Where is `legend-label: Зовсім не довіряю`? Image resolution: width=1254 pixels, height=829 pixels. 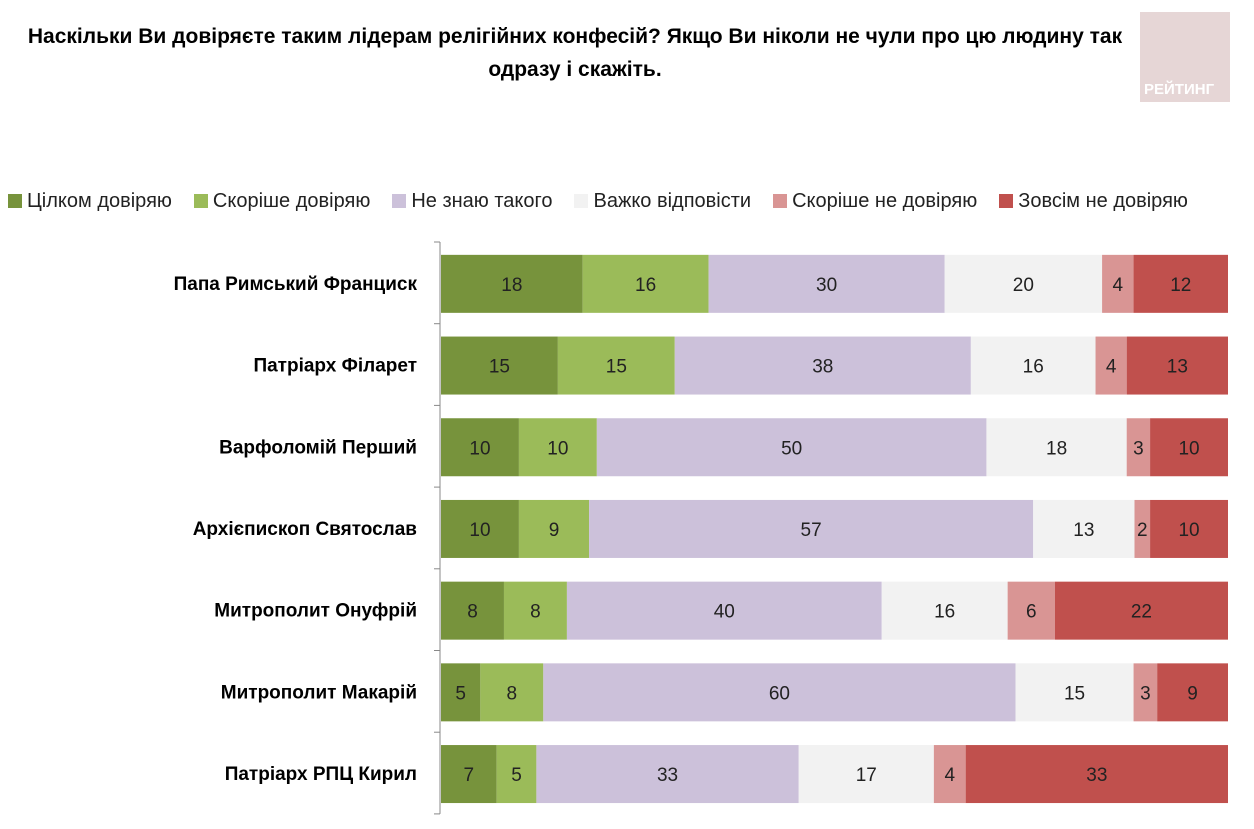 legend-label: Зовсім не довіряю is located at coordinates (1103, 200).